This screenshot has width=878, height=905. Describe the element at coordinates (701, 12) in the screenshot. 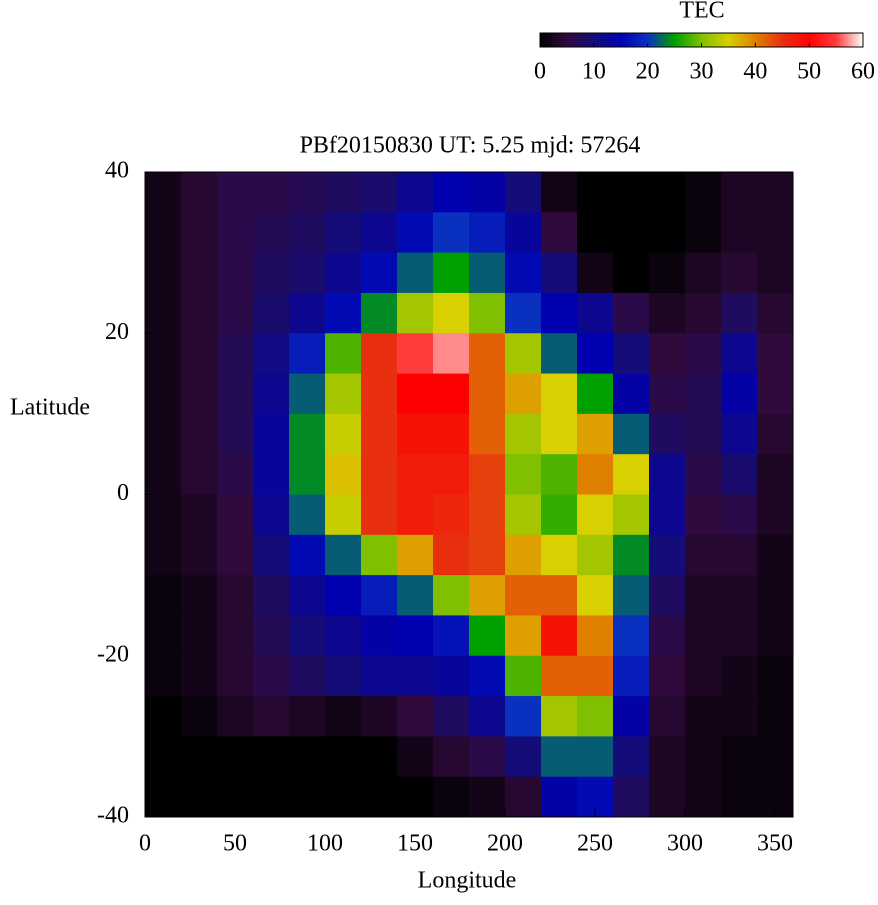

I see `colorbar-label: TEC` at that location.